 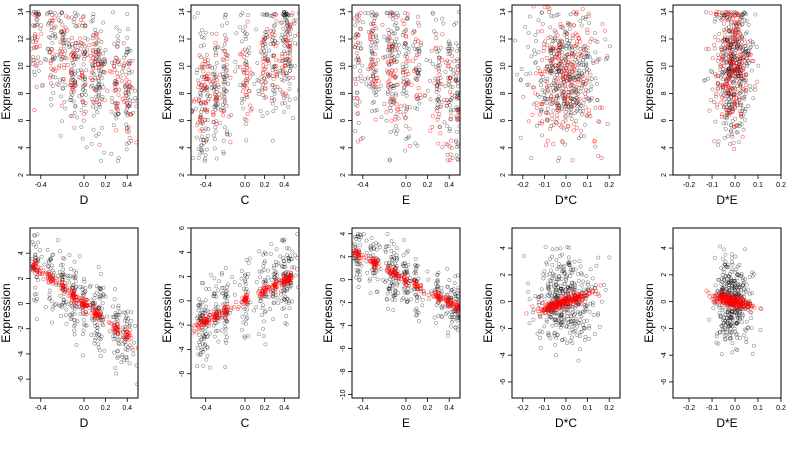 I want to click on x-tick-label: -0.1, so click(x=544, y=185).